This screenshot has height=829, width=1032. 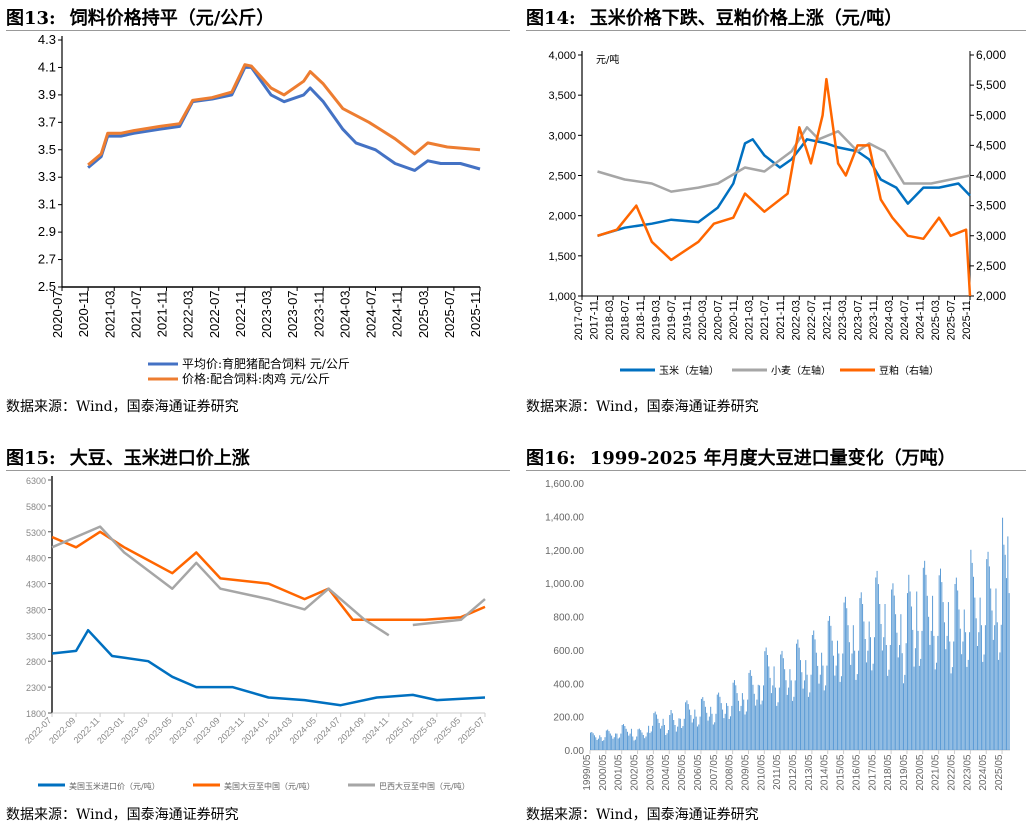 What do you see at coordinates (471, 730) in the screenshot?
I see `x-tick-label: 2025-07` at bounding box center [471, 730].